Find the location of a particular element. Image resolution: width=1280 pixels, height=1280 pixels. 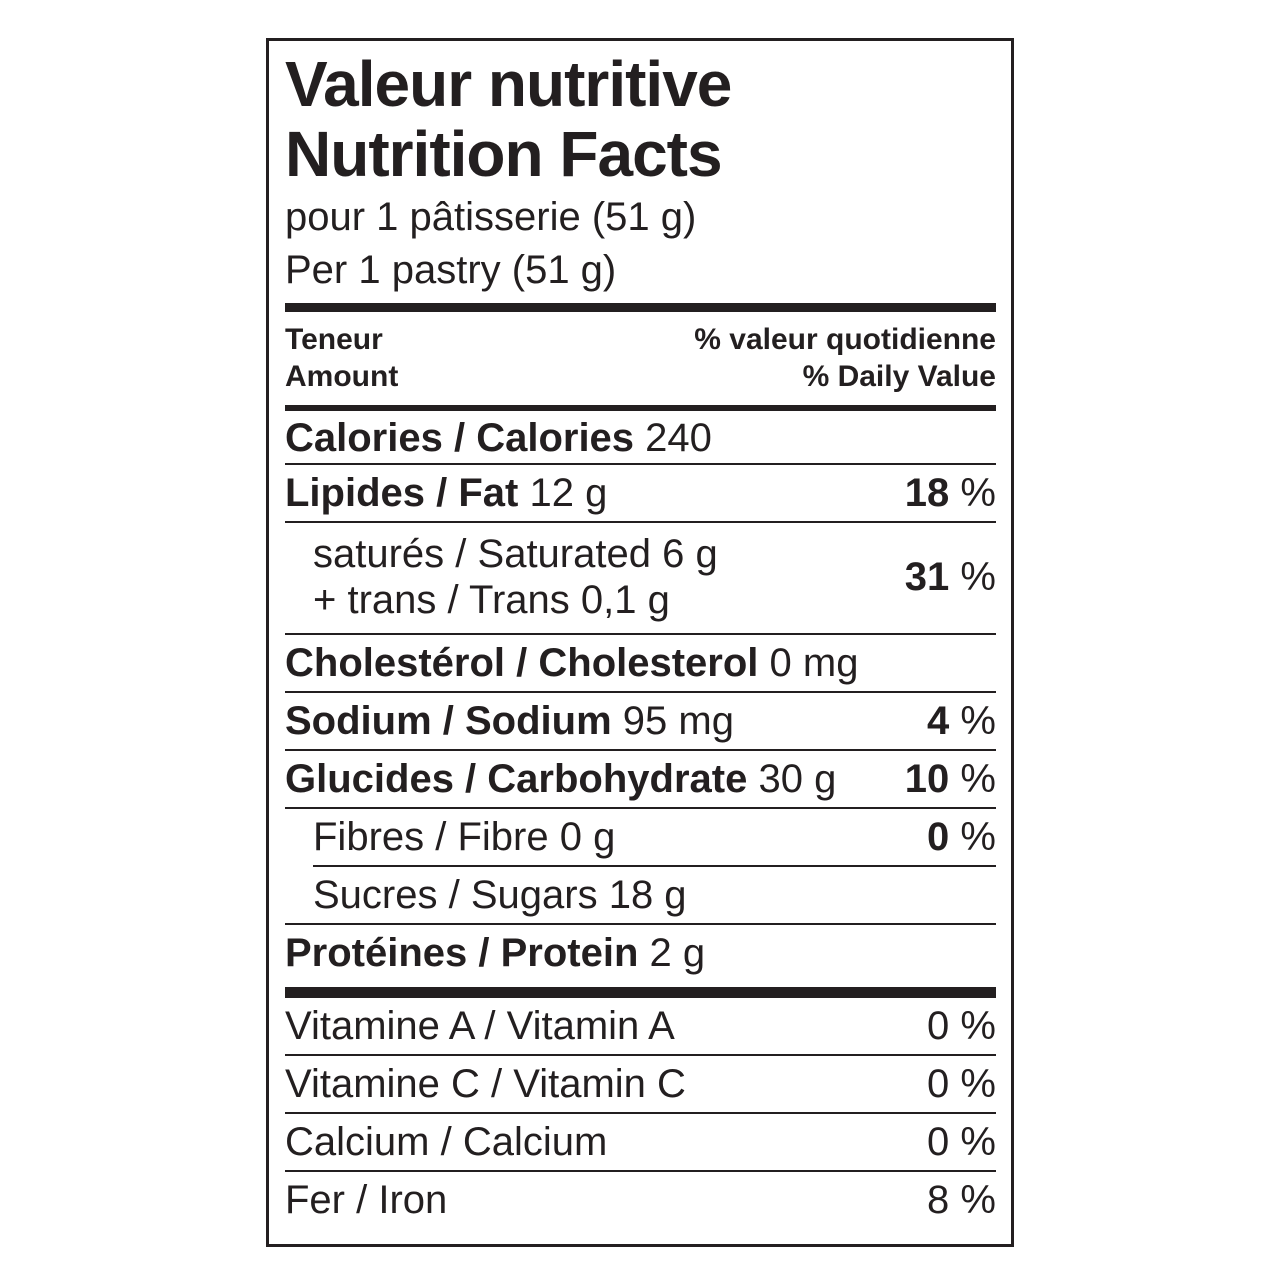

sugars-text: Sucres / Sugars 18 g is located at coordinates (486, 895).